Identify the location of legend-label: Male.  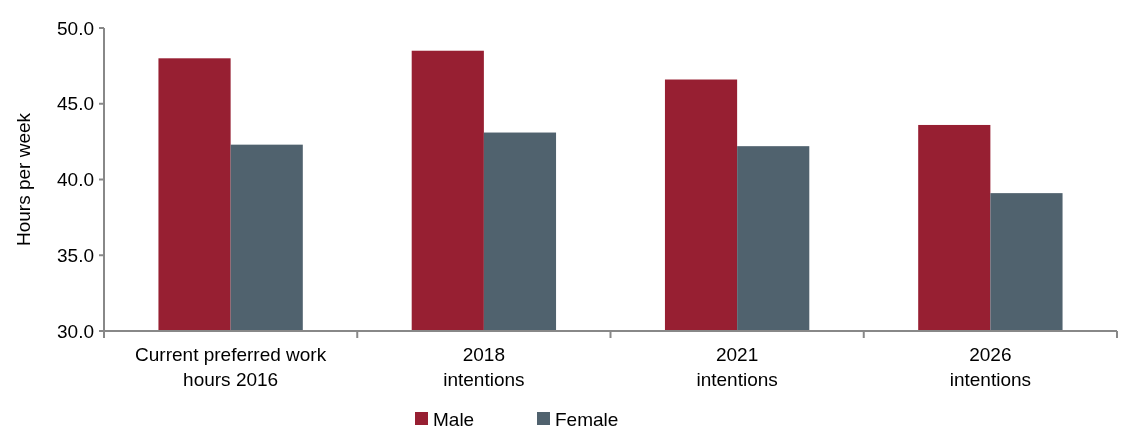
(454, 419).